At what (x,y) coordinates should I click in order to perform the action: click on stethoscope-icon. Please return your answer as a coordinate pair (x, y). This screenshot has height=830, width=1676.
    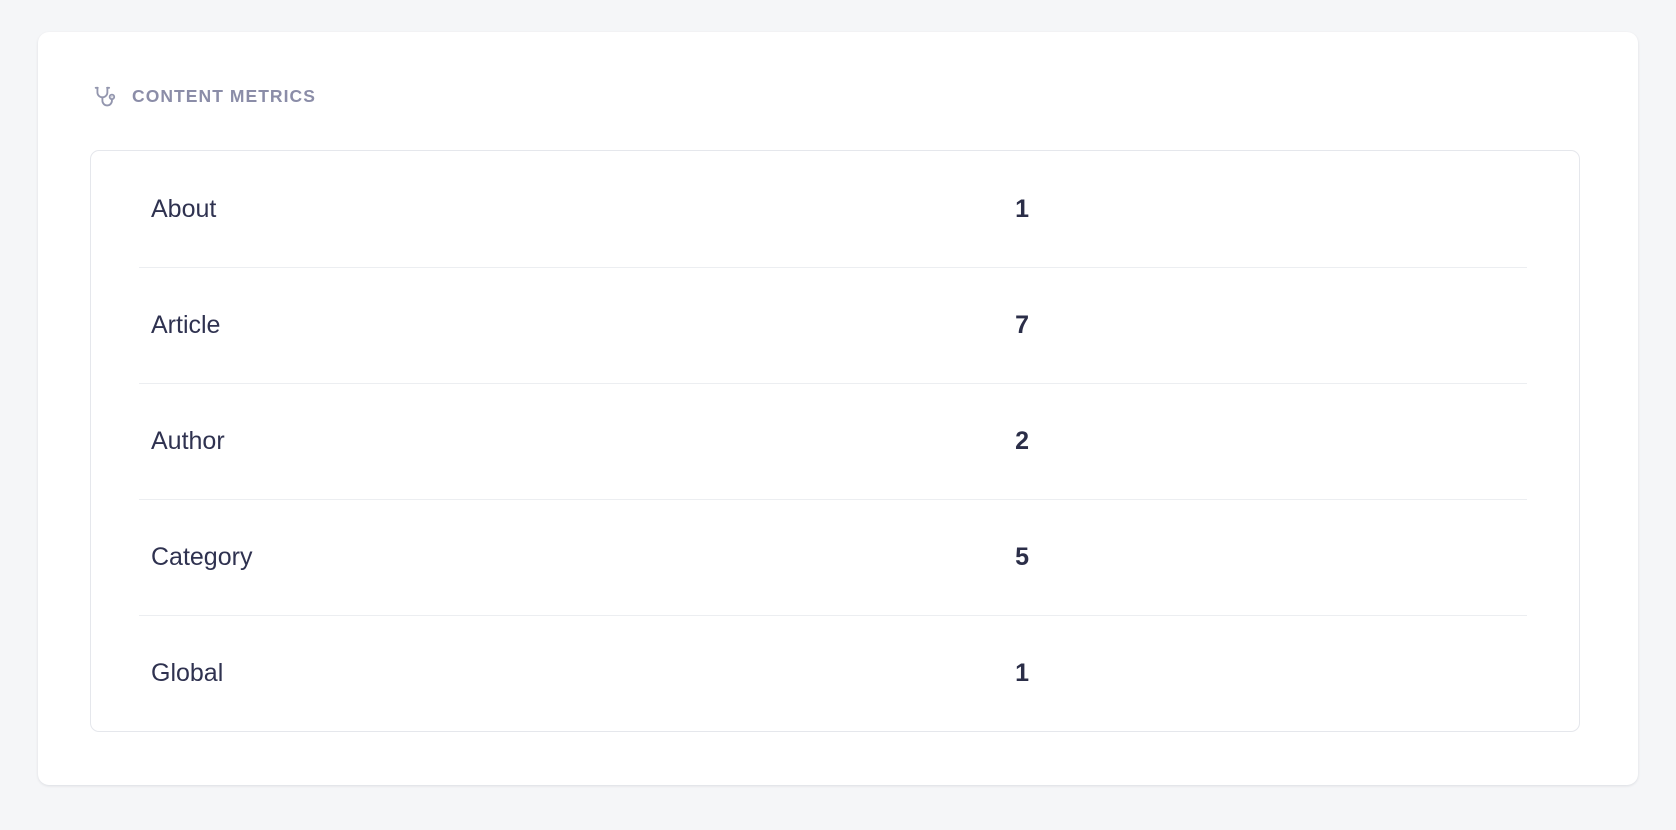
    Looking at the image, I should click on (105, 97).